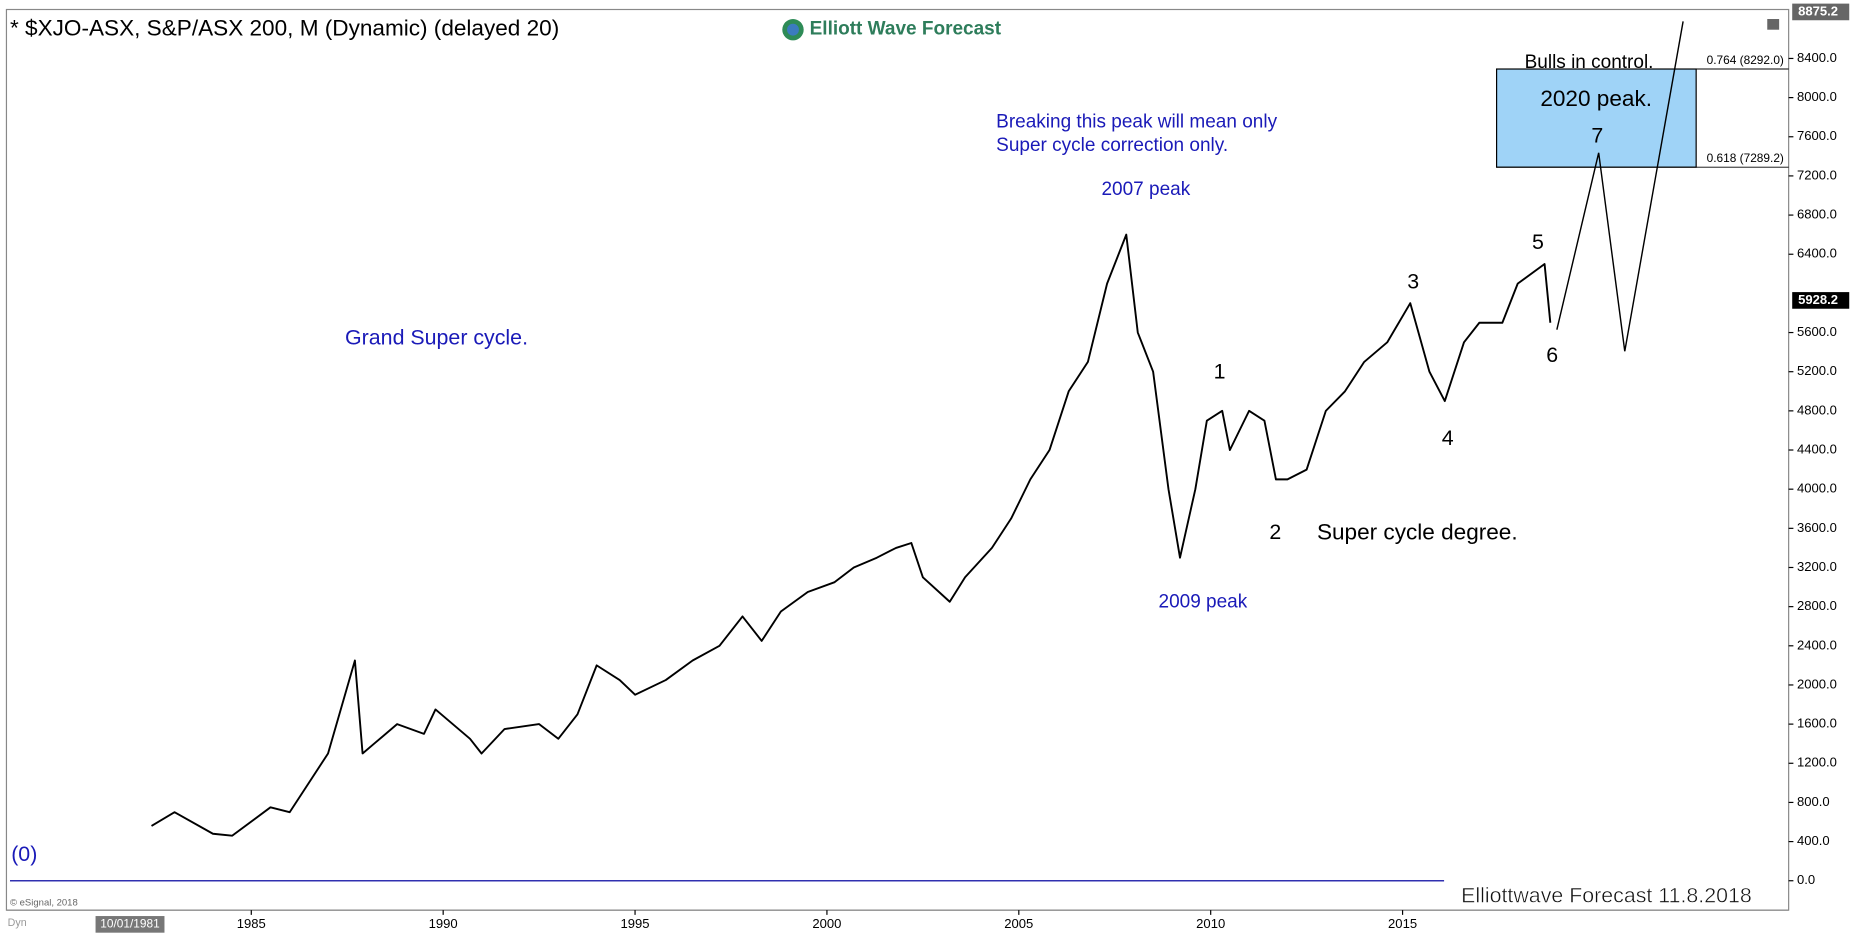 Image resolution: width=1864 pixels, height=946 pixels. I want to click on last-price-bg, so click(1821, 300).